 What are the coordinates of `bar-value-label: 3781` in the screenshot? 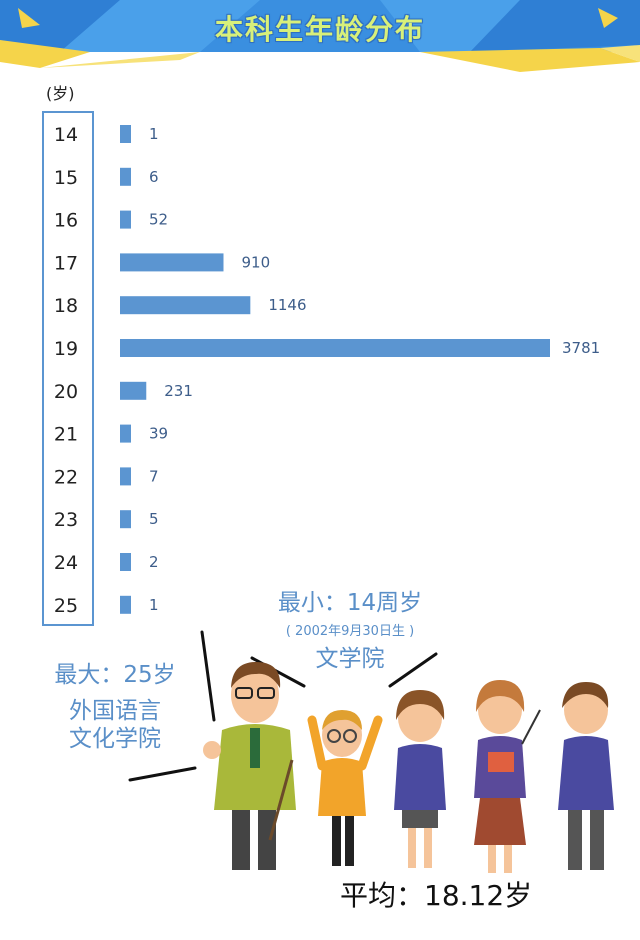 It's located at (581, 348).